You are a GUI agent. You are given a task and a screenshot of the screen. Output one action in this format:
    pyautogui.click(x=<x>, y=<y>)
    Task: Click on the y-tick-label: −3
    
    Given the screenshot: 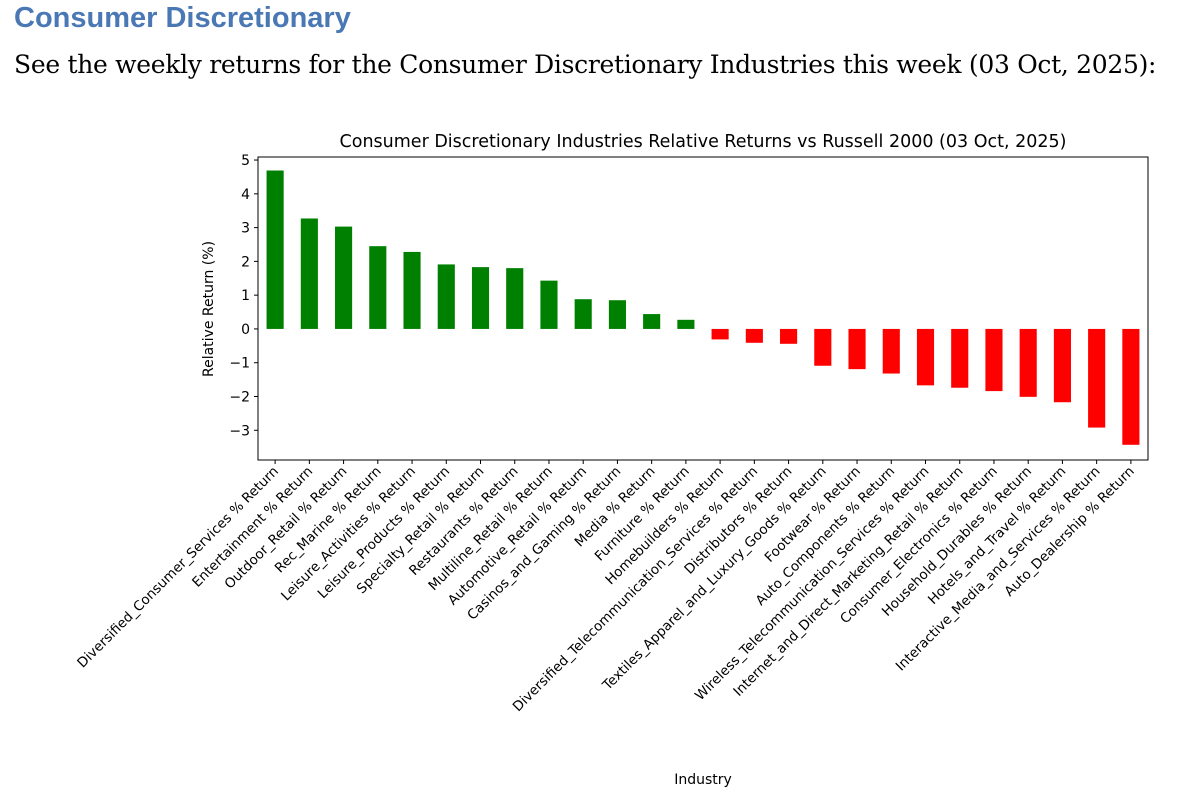 What is the action you would take?
    pyautogui.click(x=239, y=431)
    